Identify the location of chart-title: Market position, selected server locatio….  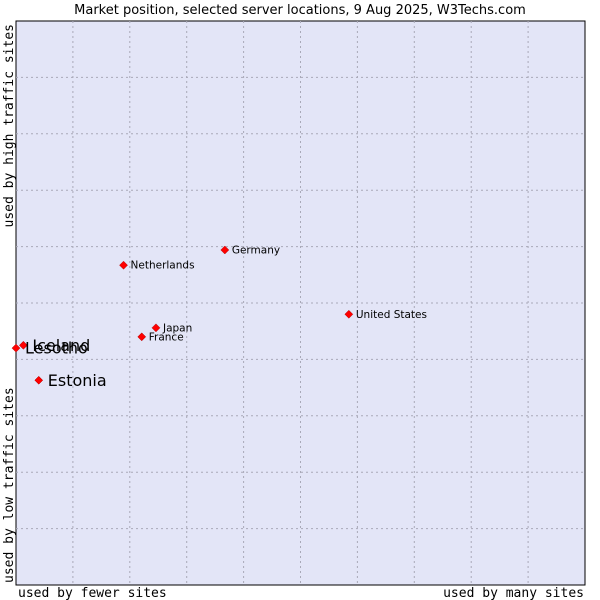
(300, 10).